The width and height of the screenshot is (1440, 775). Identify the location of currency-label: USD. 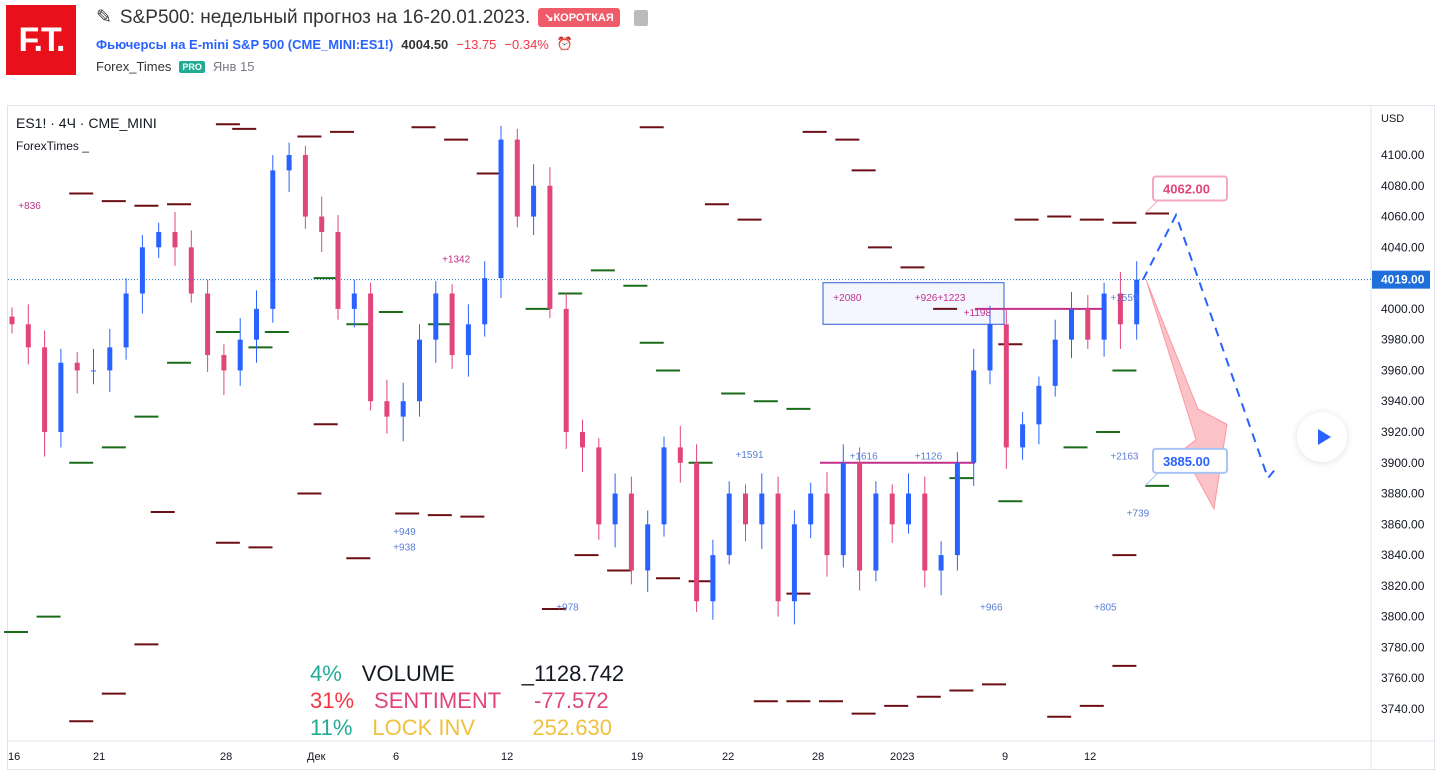
(1392, 119).